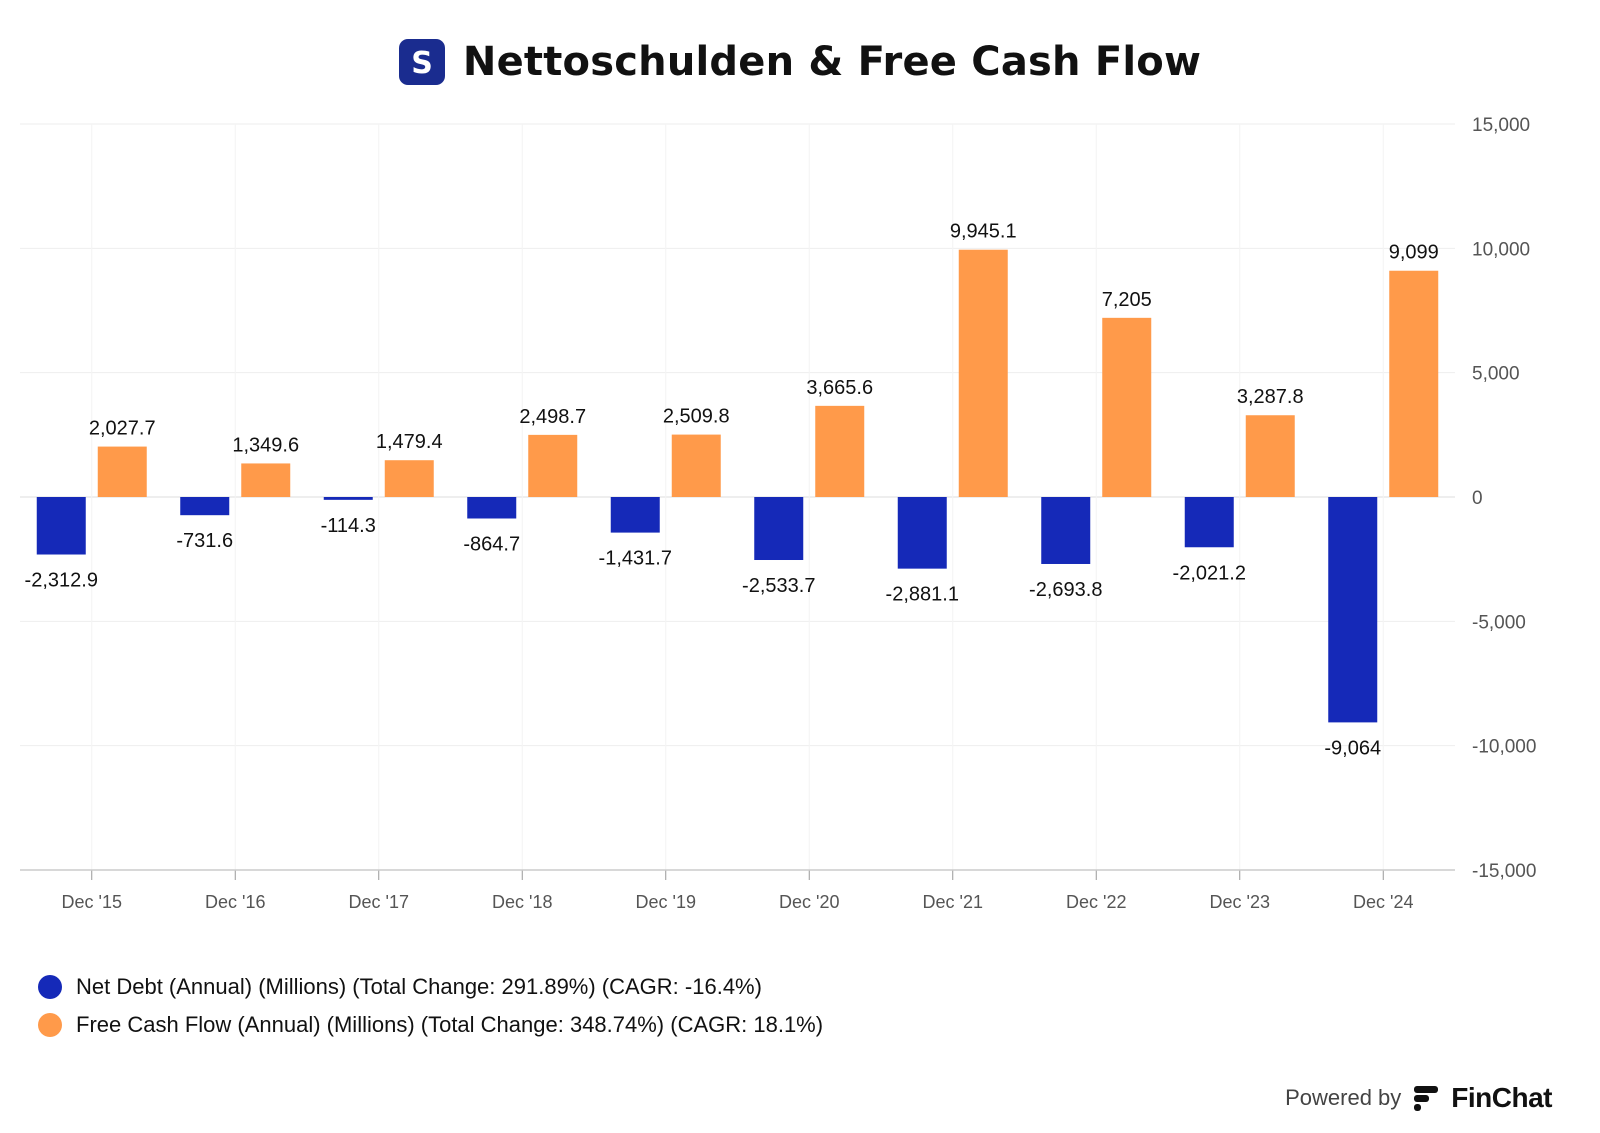 This screenshot has width=1600, height=1133. I want to click on y-tick-label: -15,000, so click(1504, 871).